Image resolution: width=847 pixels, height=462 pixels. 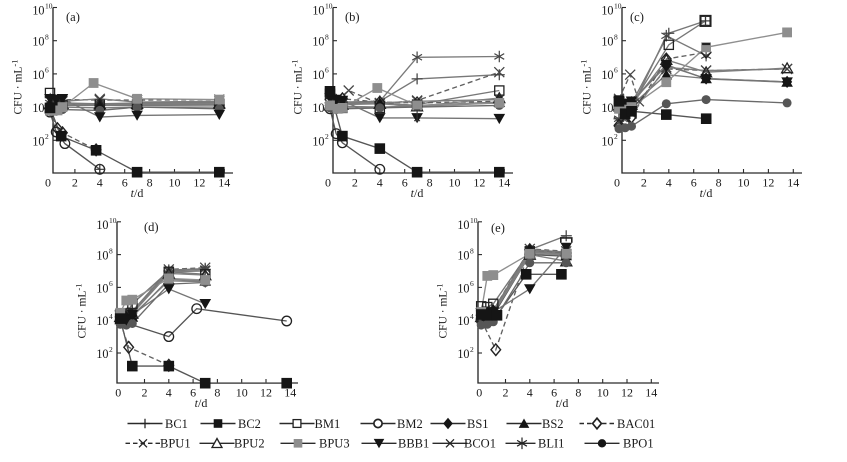 What do you see at coordinates (249, 444) in the screenshot?
I see `svg-text: BPU2` at bounding box center [249, 444].